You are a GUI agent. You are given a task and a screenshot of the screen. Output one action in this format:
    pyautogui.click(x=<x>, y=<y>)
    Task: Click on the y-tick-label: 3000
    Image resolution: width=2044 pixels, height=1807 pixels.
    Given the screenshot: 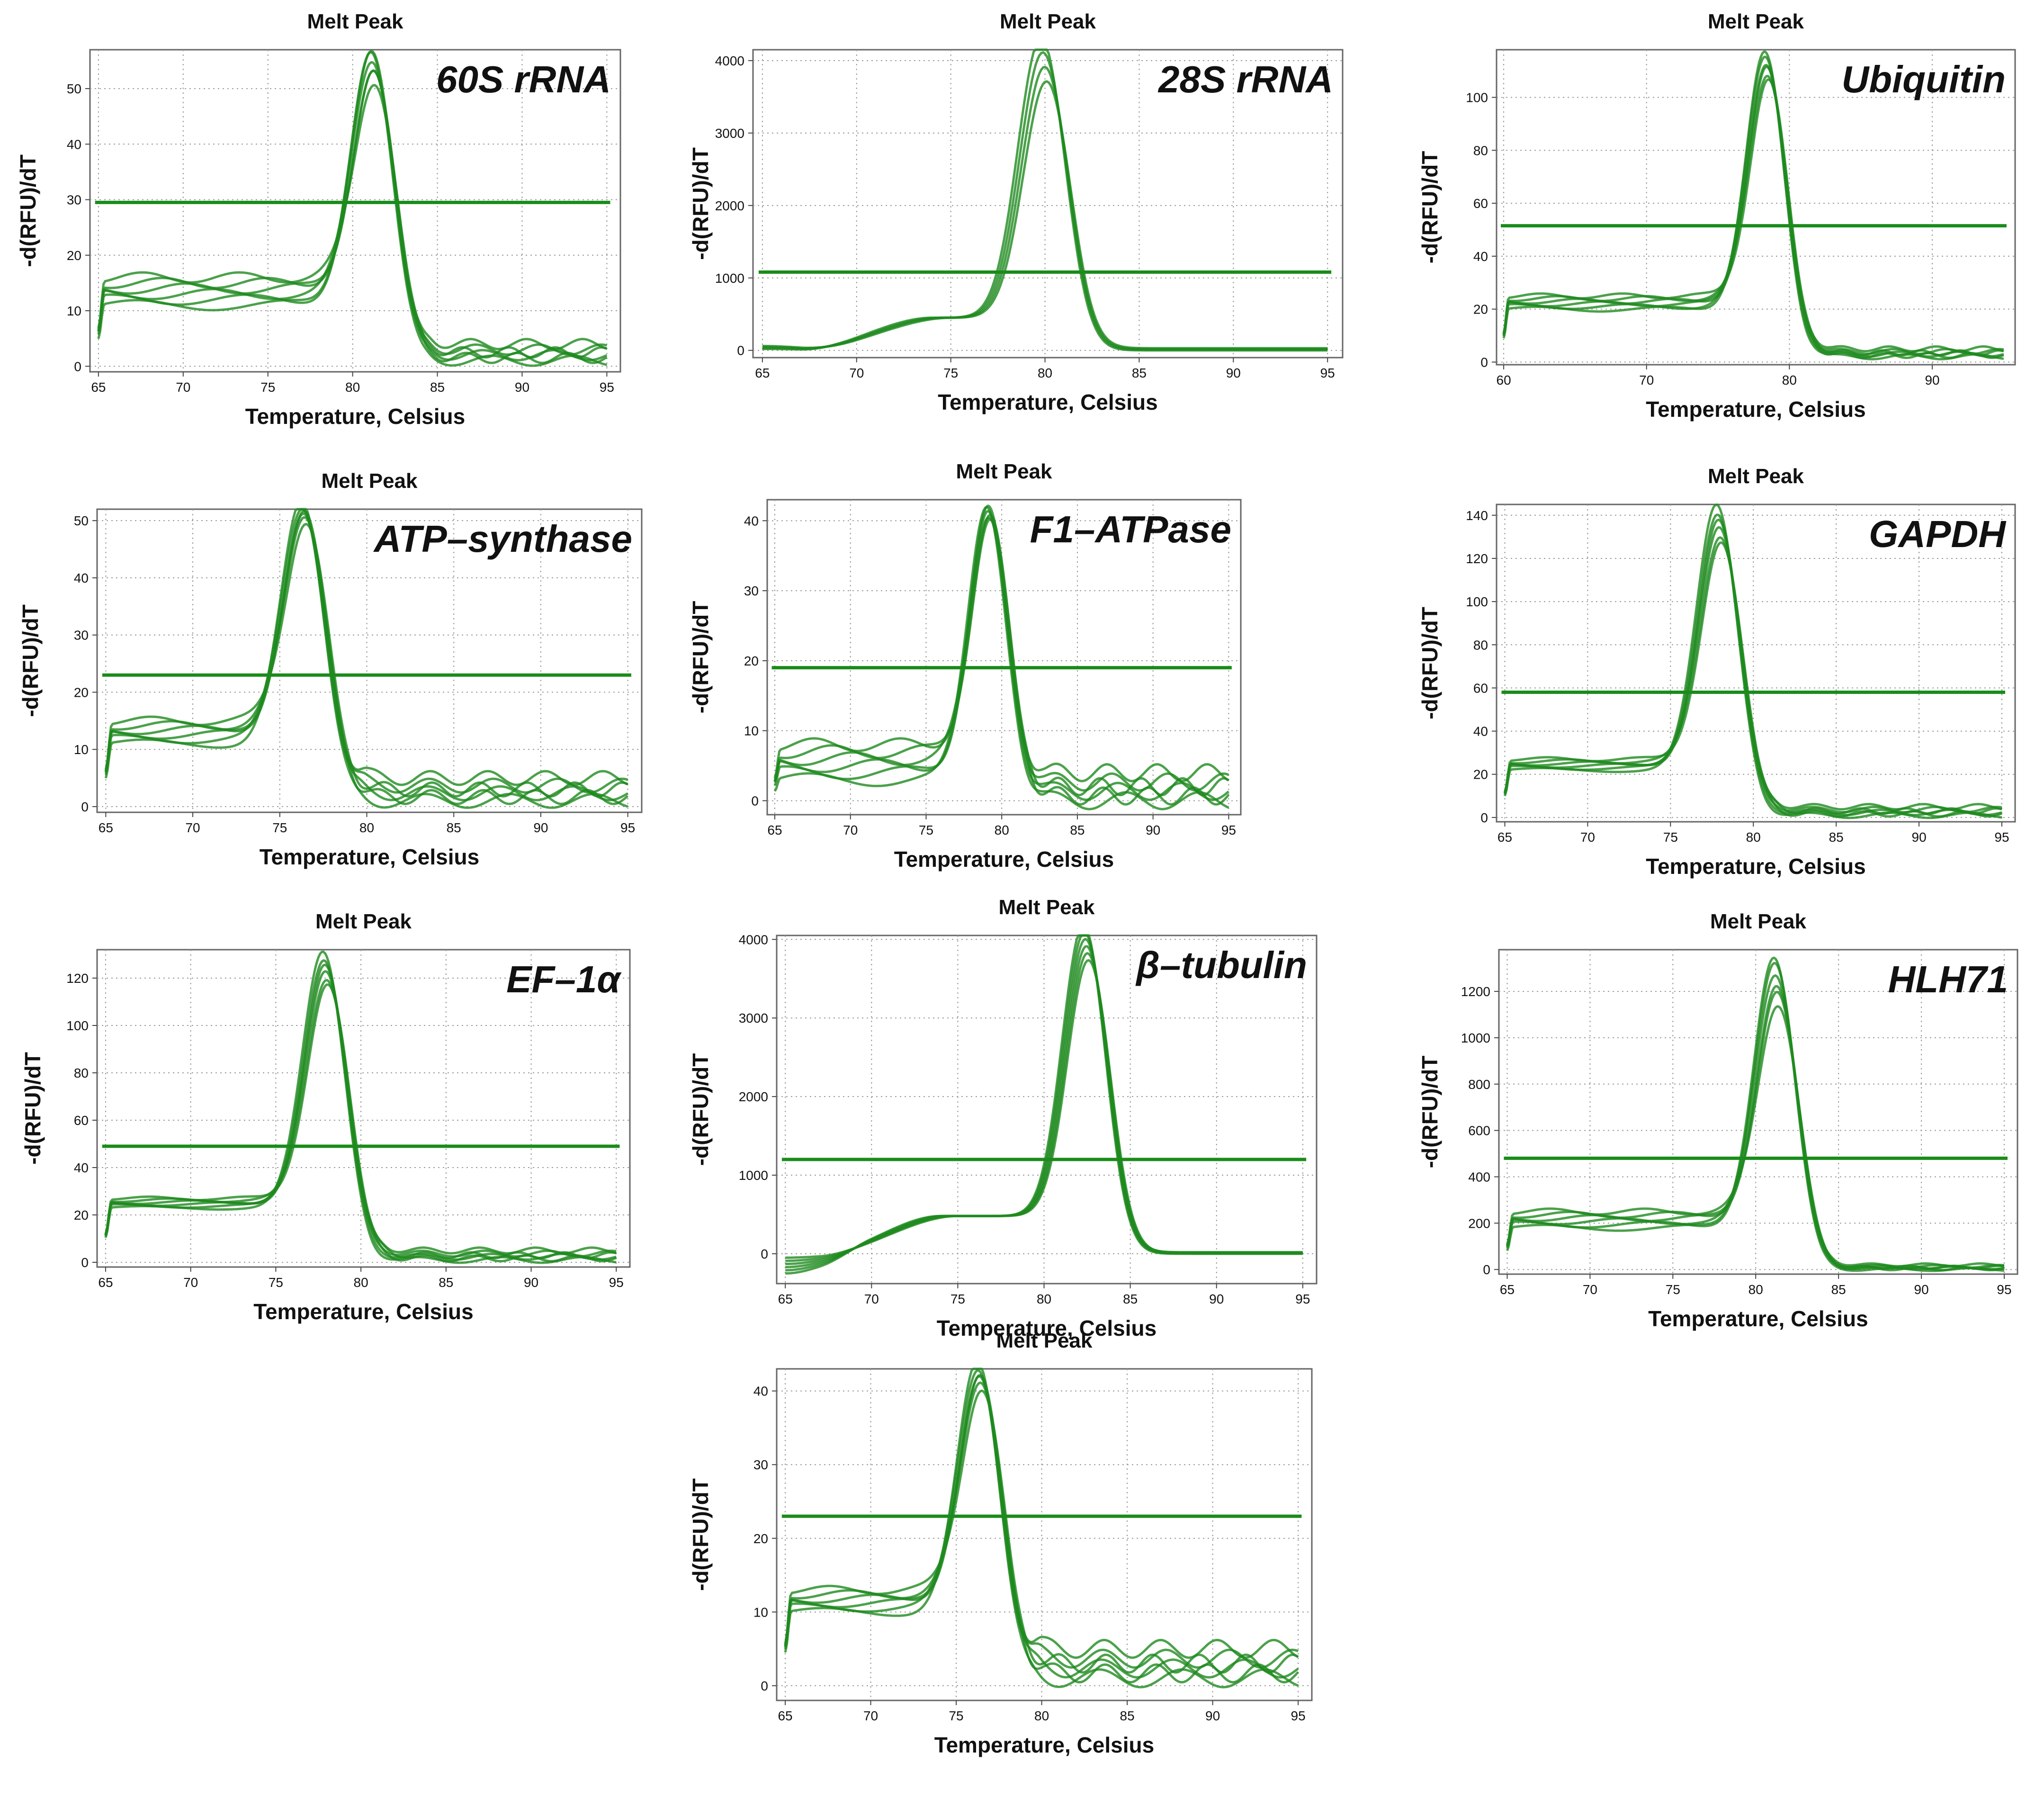 What is the action you would take?
    pyautogui.click(x=729, y=133)
    